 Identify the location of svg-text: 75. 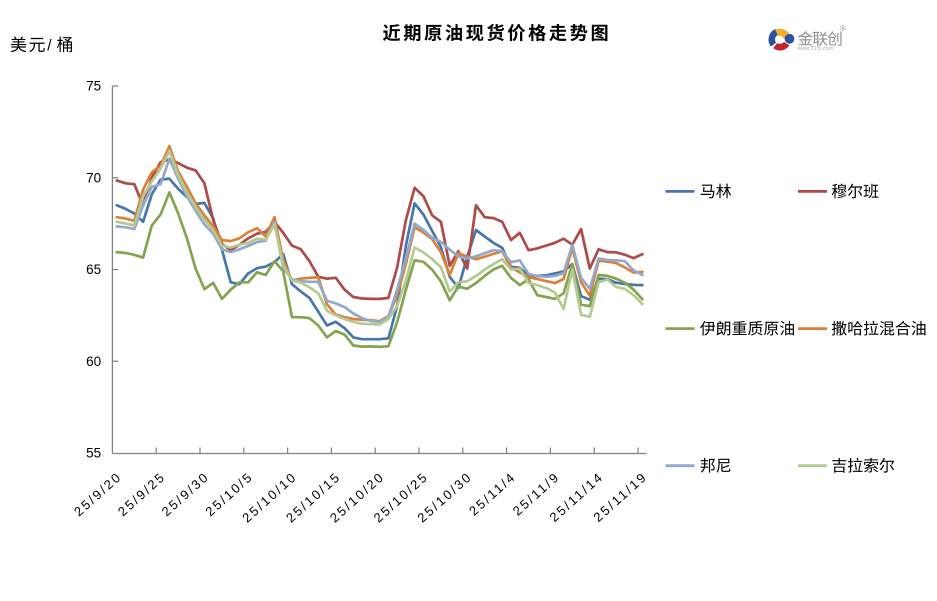
(93, 86).